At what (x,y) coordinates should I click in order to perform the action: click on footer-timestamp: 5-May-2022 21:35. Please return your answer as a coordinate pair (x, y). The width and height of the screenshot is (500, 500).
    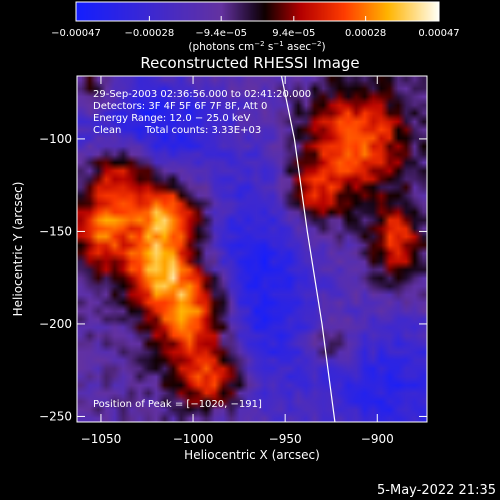
    Looking at the image, I should click on (436, 490).